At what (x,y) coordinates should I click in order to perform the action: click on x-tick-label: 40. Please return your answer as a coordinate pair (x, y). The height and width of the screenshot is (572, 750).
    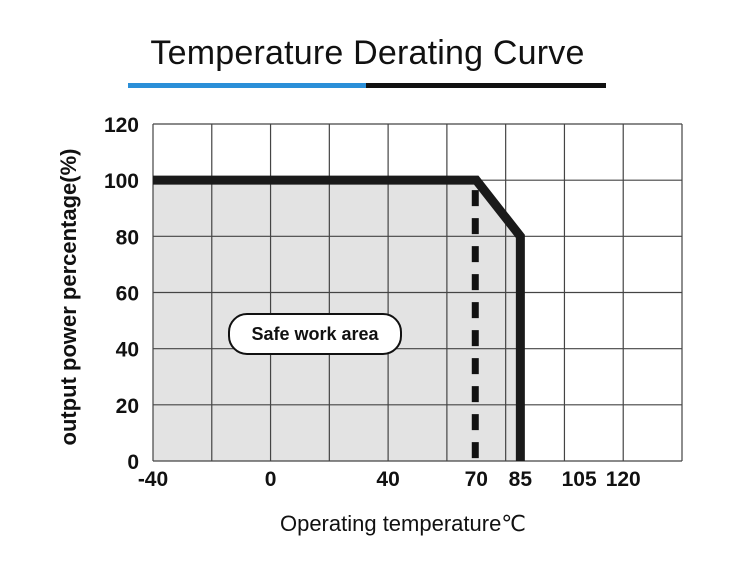
    Looking at the image, I should click on (387, 479).